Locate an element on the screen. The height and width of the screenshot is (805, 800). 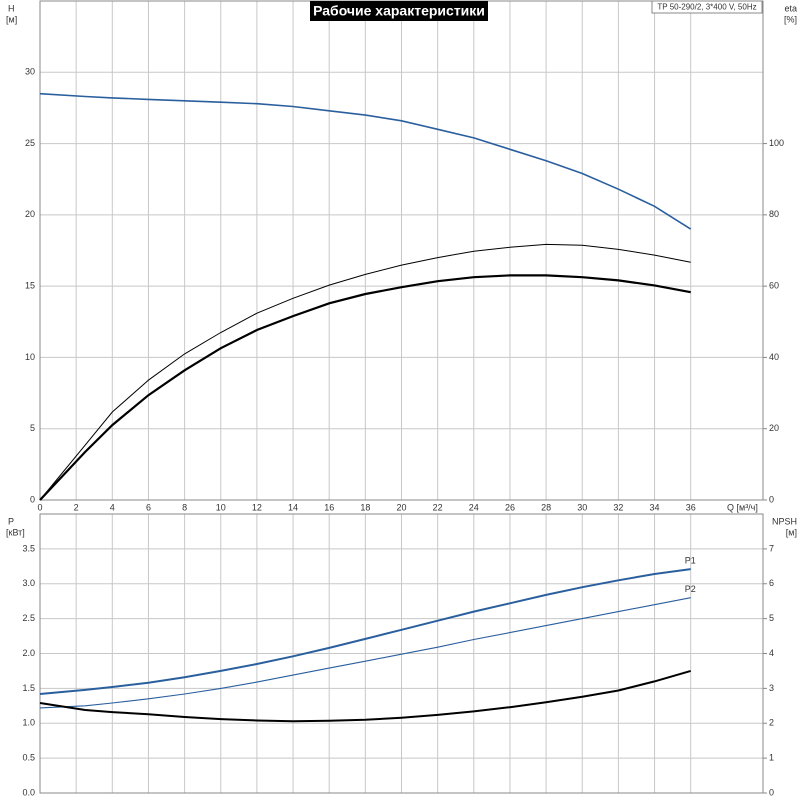
y2-tick-label: 7 is located at coordinates (771, 548).